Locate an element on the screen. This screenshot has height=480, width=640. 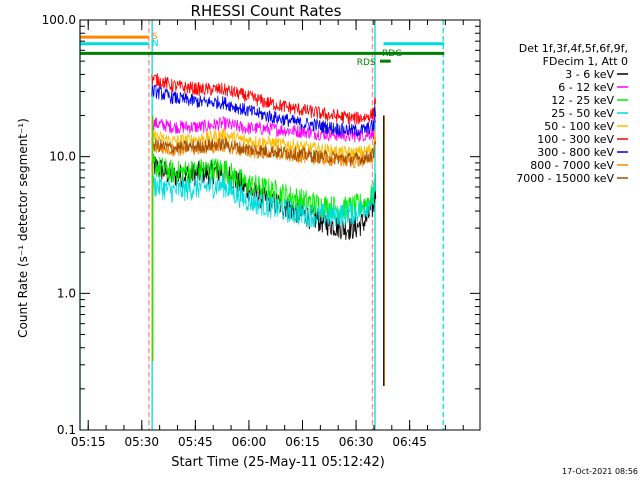
annotation-label-rdg: RDG is located at coordinates (392, 54).